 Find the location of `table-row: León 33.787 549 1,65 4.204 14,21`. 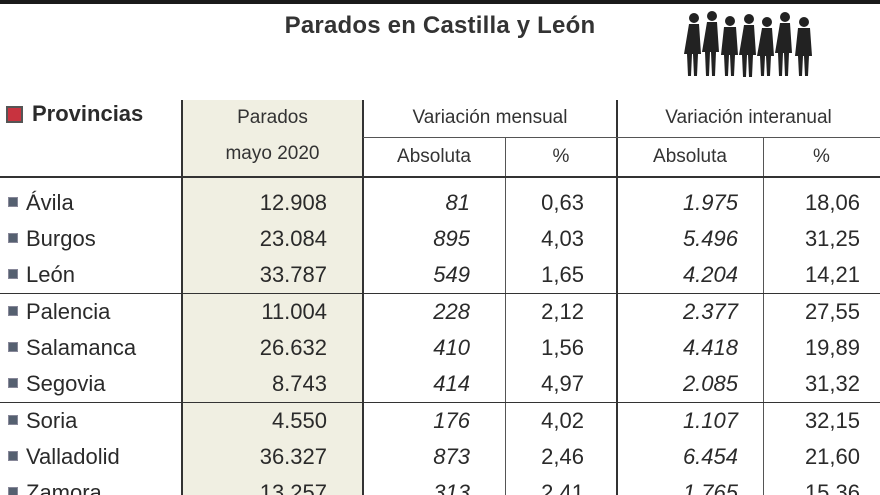

table-row: León 33.787 549 1,65 4.204 14,21 is located at coordinates (440, 276).